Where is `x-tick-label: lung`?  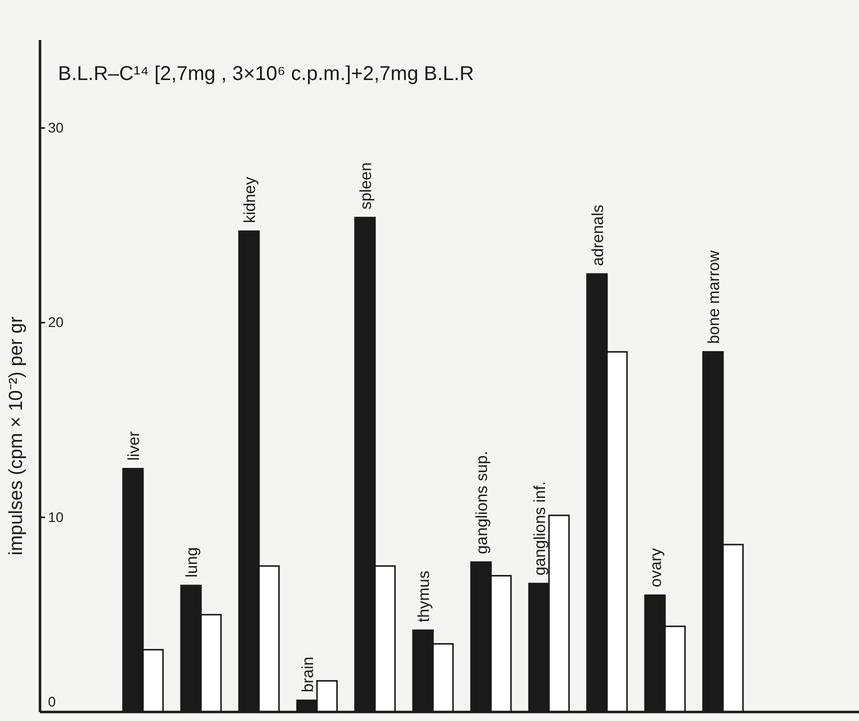 x-tick-label: lung is located at coordinates (192, 562).